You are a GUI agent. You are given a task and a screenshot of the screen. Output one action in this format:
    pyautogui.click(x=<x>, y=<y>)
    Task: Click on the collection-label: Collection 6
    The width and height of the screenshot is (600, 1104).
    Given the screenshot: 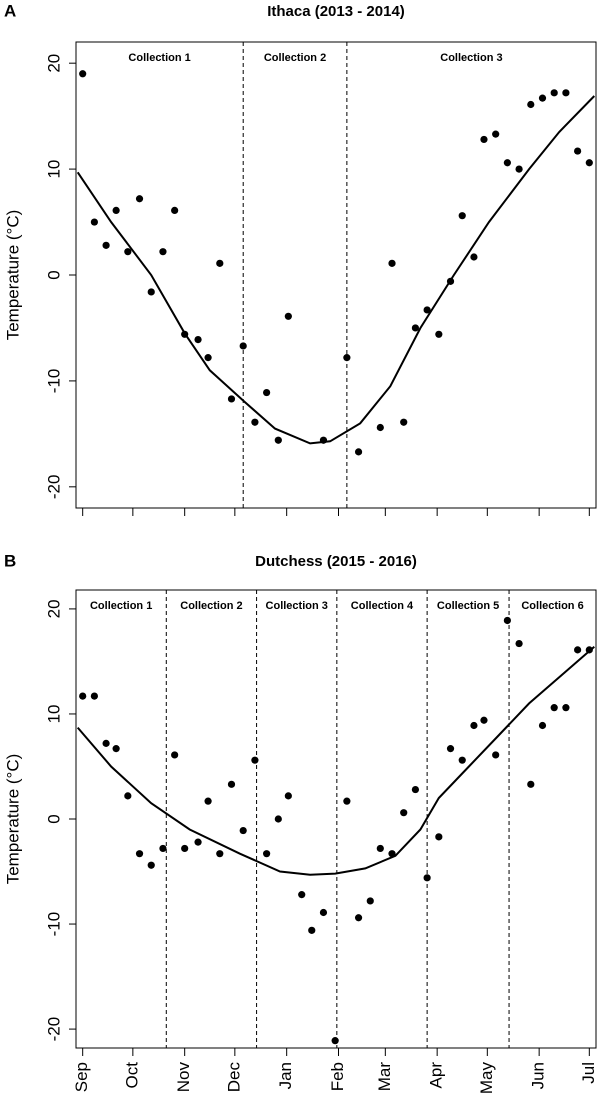 What is the action you would take?
    pyautogui.click(x=552, y=606)
    